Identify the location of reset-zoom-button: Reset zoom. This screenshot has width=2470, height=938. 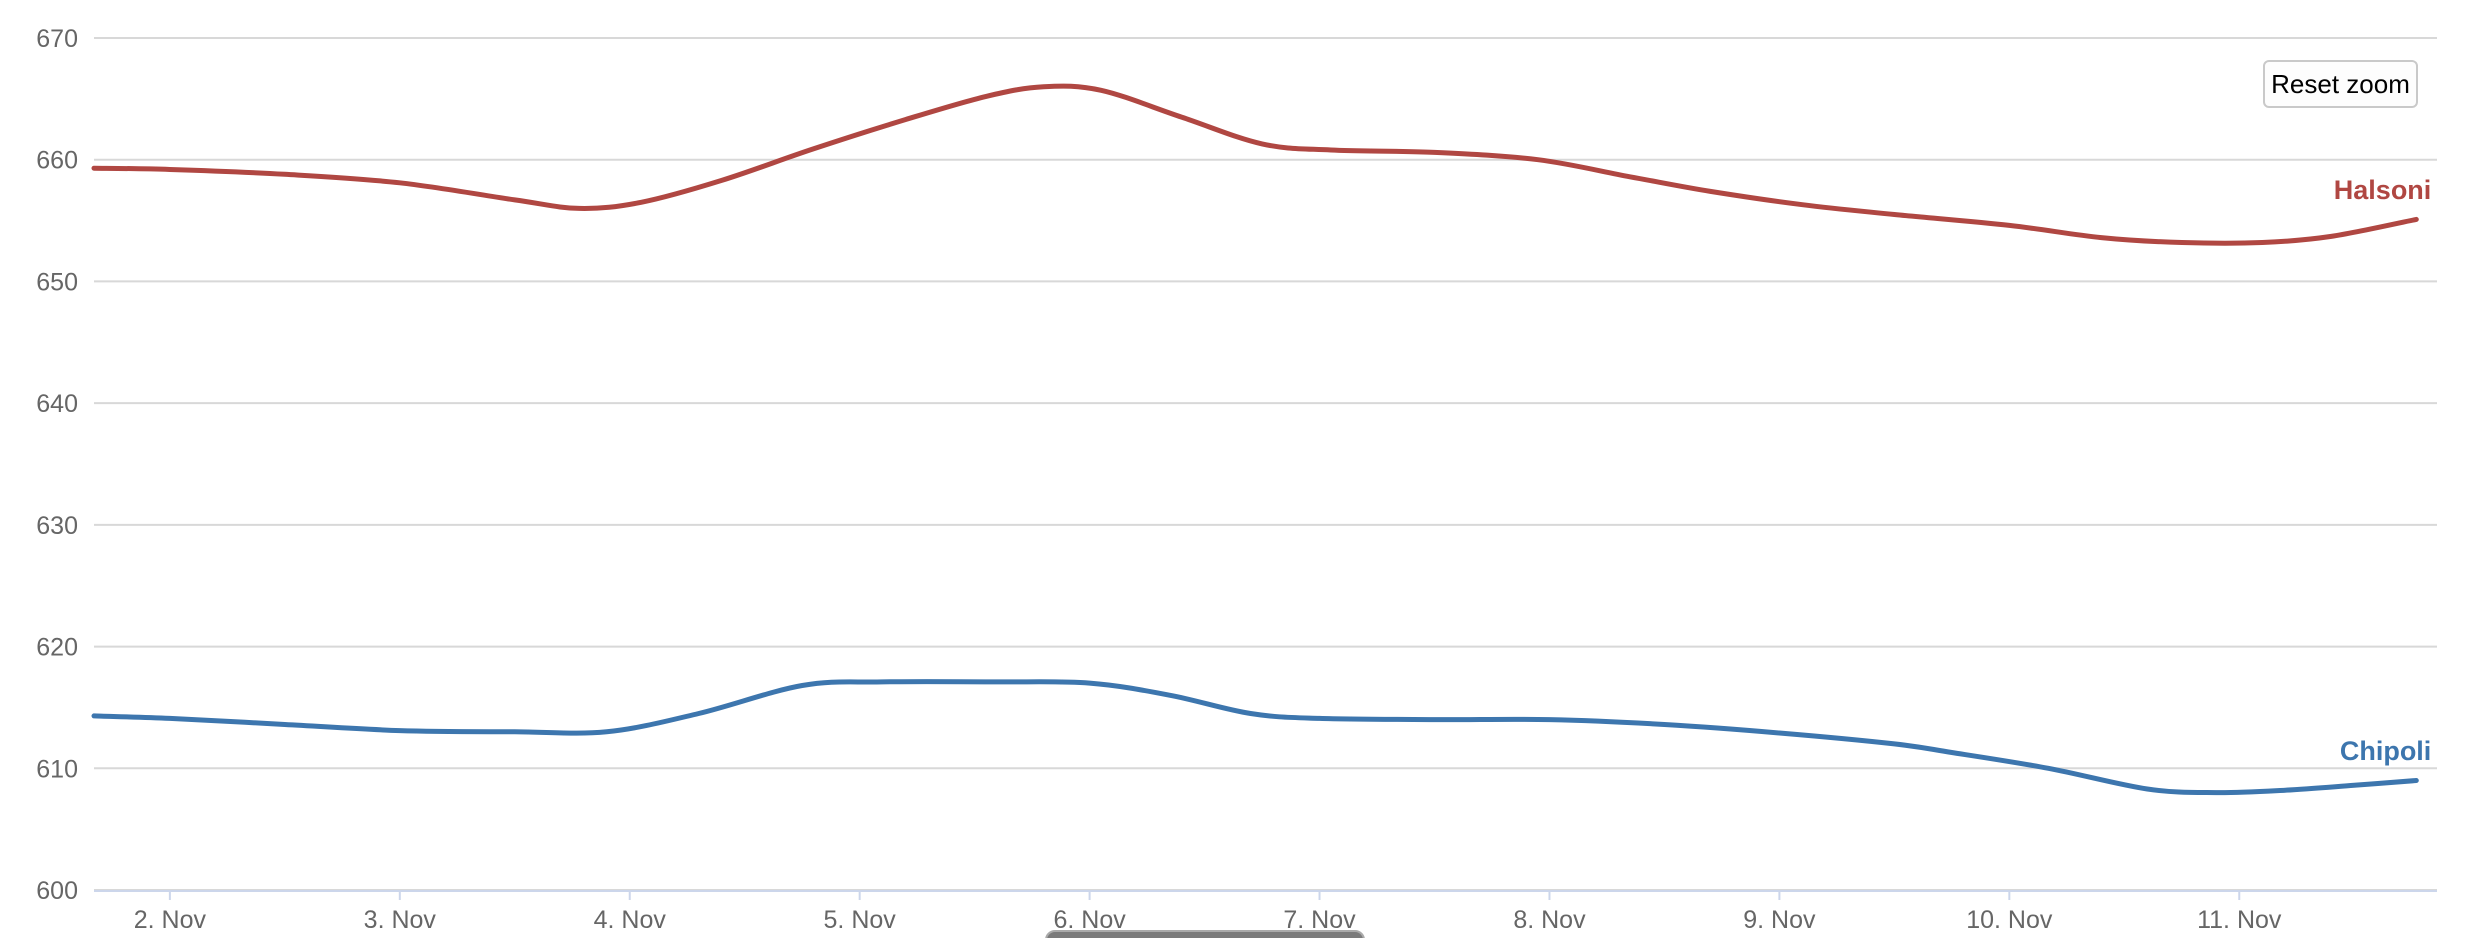
(2340, 84).